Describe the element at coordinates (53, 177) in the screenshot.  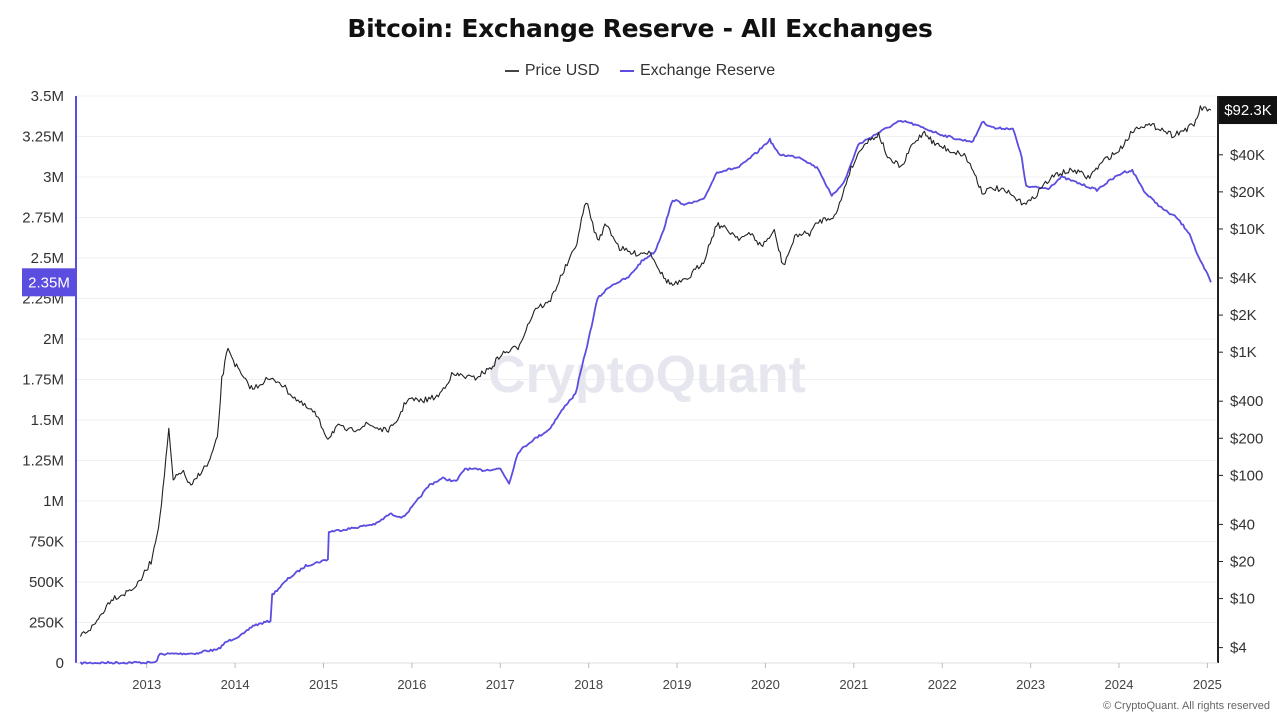
I see `left-tick-label: 3M` at that location.